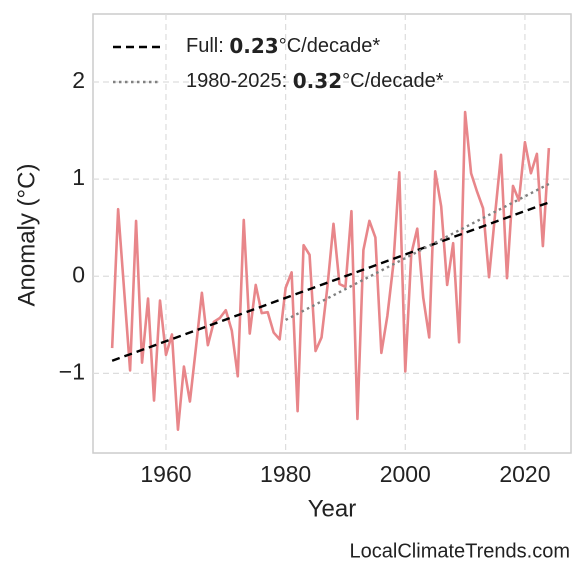  What do you see at coordinates (78, 80) in the screenshot?
I see `y-tick-label: 2` at bounding box center [78, 80].